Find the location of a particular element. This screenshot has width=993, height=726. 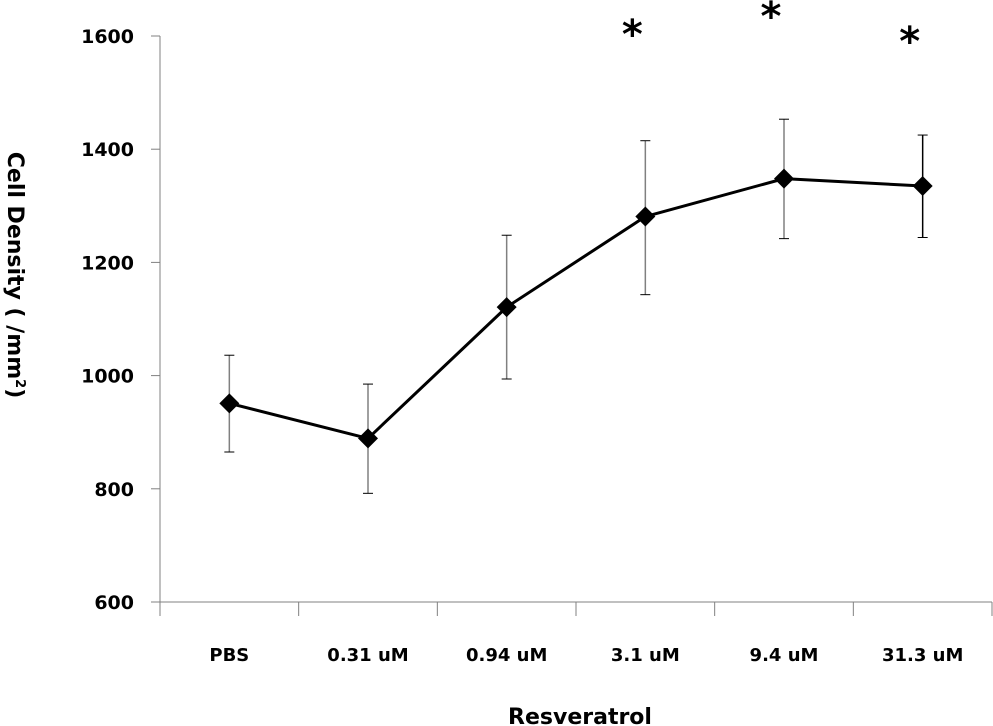

y-tick-label: 600 is located at coordinates (114, 603).